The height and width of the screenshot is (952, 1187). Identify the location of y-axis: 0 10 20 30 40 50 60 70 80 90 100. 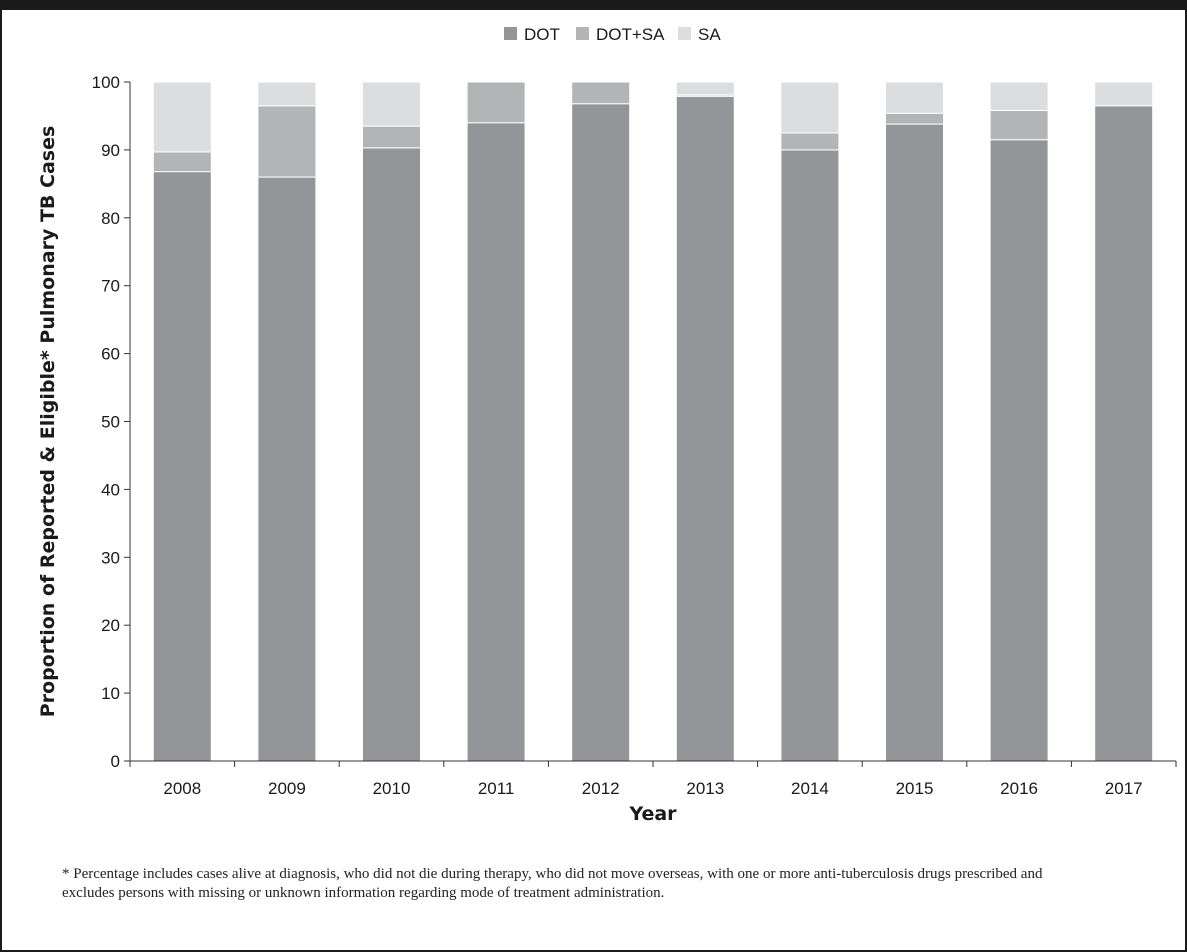
(111, 422).